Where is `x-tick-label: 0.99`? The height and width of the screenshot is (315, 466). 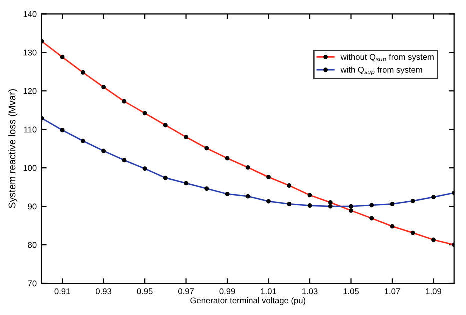
x-tick-label: 0.99 is located at coordinates (228, 291).